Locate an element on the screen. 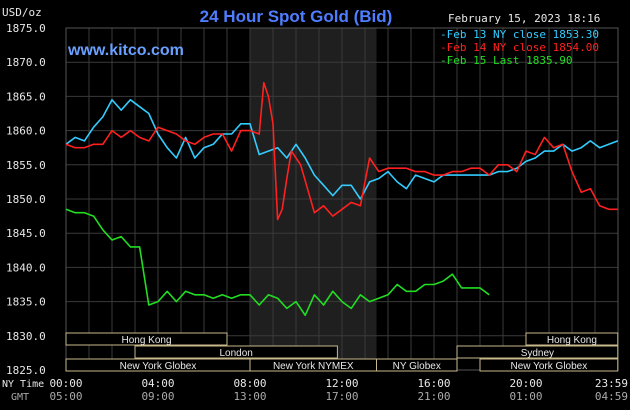 This screenshot has height=410, width=630. market-band-label: Sydney is located at coordinates (537, 353).